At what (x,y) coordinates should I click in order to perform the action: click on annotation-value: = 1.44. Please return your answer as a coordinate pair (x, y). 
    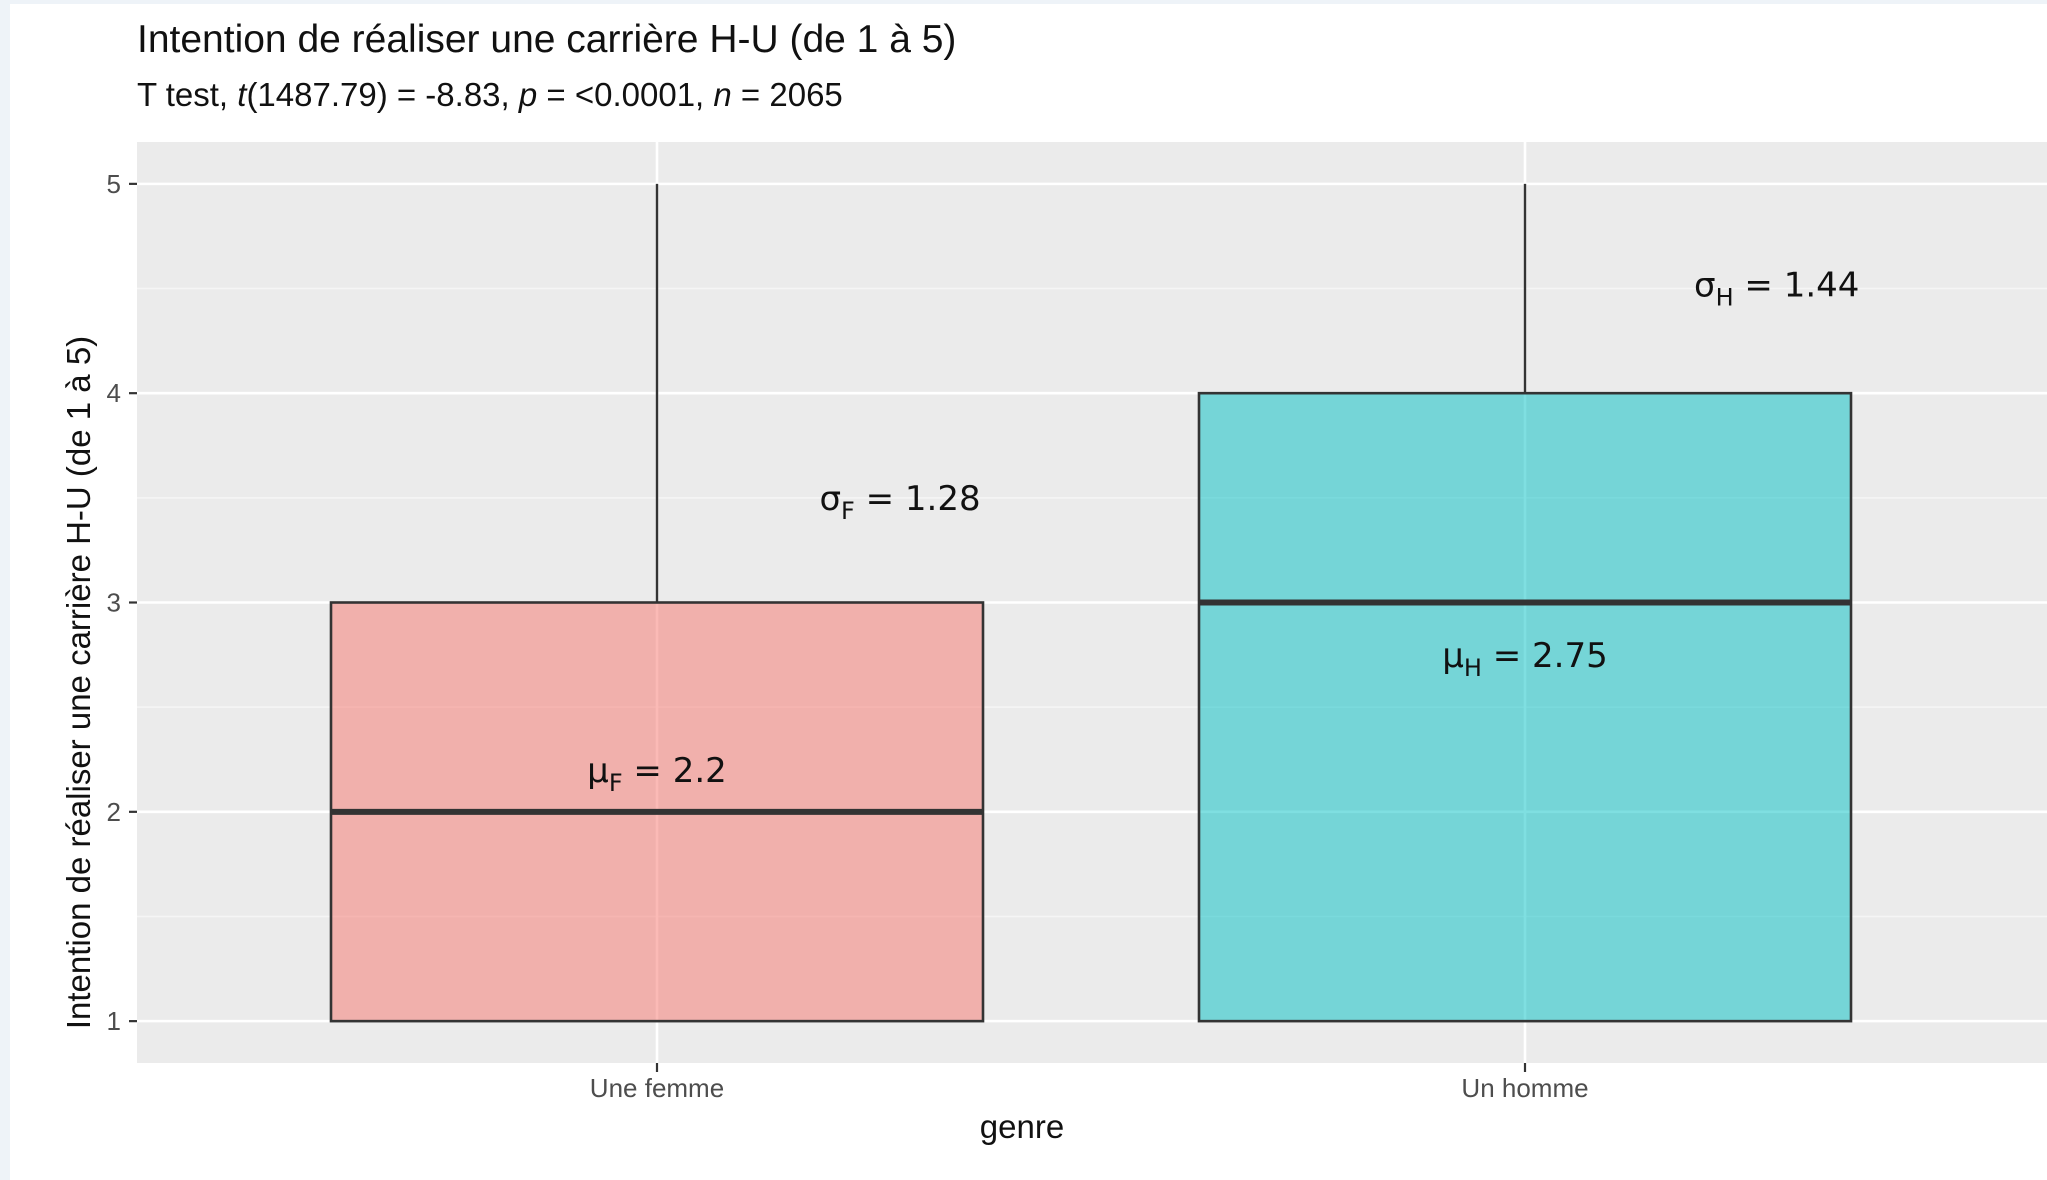
    Looking at the image, I should click on (1797, 285).